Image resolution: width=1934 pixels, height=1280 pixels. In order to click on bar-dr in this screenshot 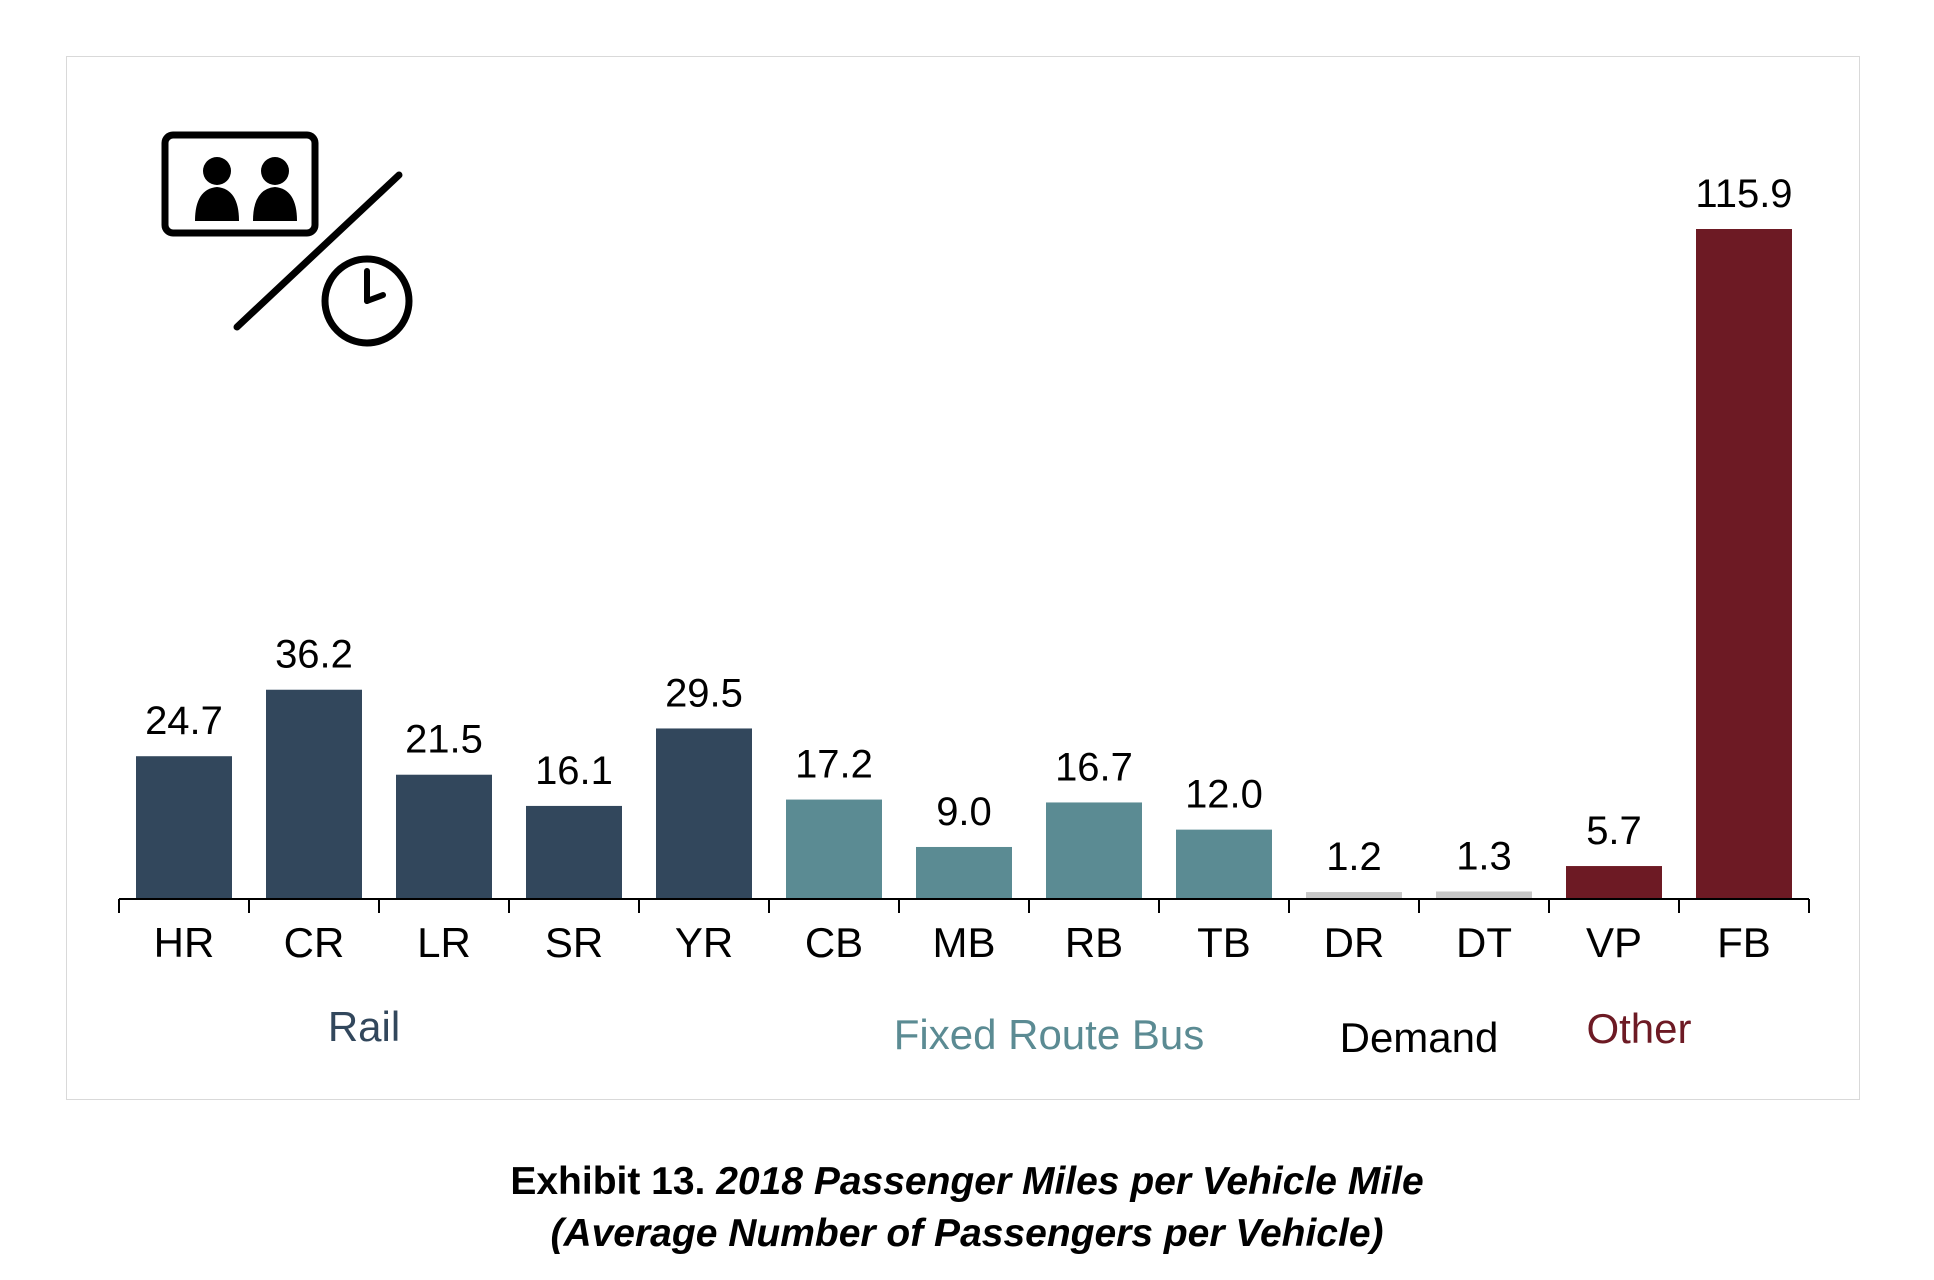, I will do `click(1354, 895)`.